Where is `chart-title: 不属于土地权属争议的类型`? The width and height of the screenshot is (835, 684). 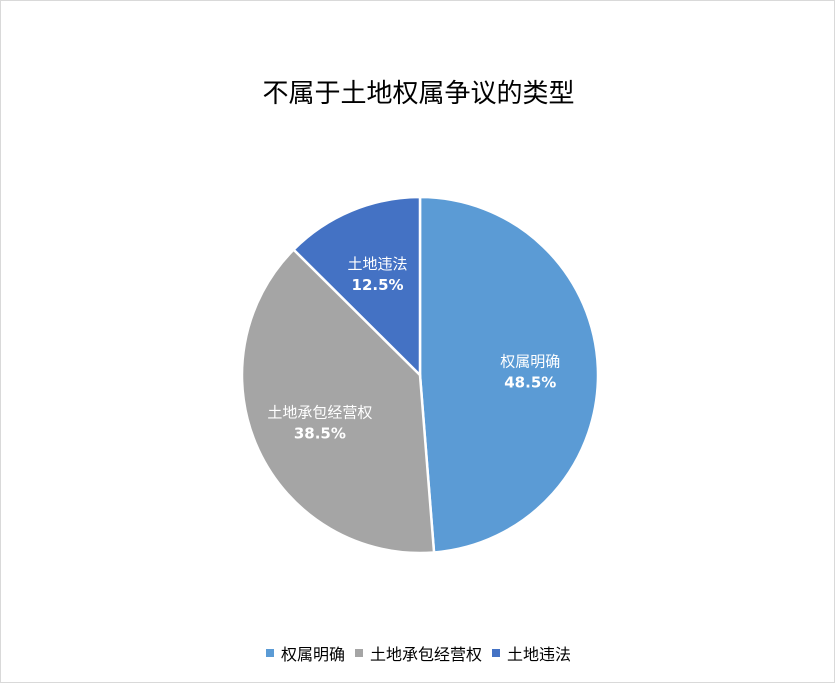 chart-title: 不属于土地权属争议的类型 is located at coordinates (418, 94).